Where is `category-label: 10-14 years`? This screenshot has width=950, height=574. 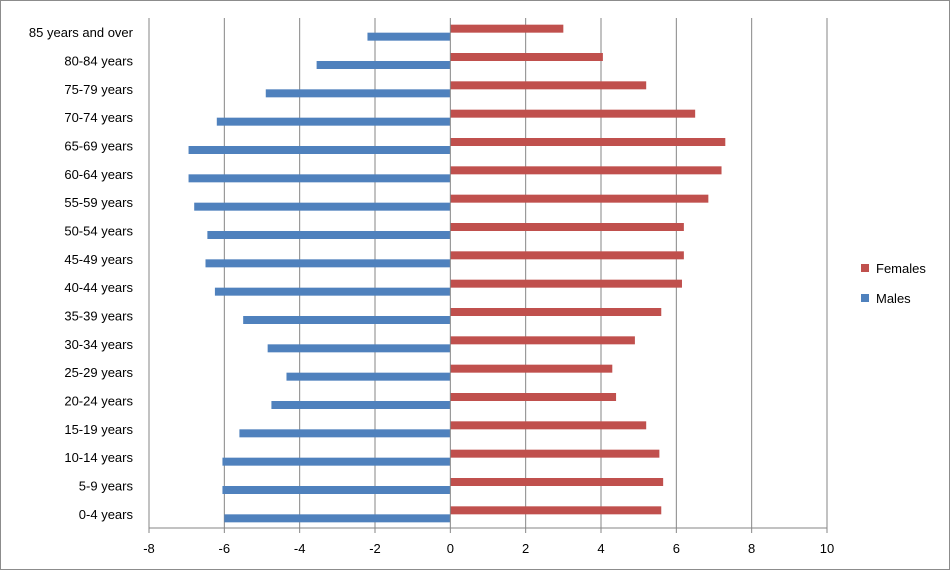
category-label: 10-14 years is located at coordinates (98, 457).